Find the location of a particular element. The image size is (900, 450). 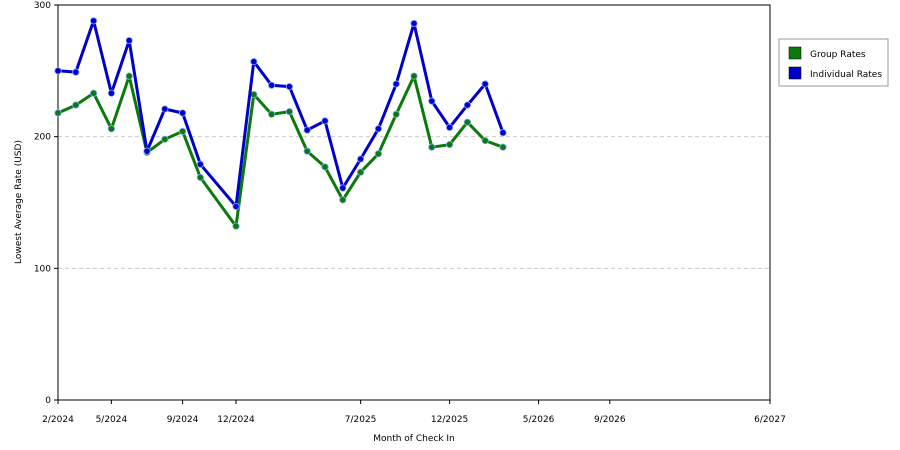

x-tick-label: 12/2025 is located at coordinates (449, 420).